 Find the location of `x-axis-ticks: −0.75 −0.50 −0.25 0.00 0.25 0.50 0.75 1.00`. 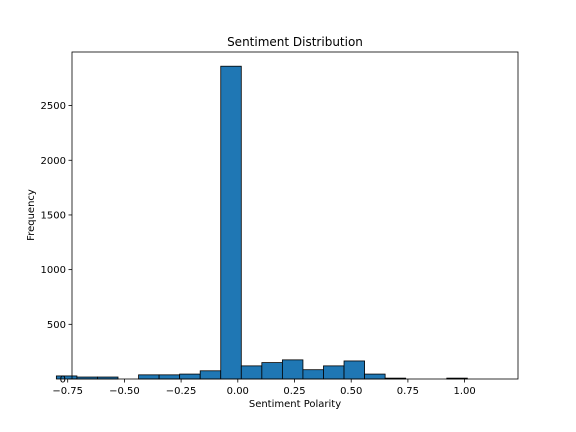

x-axis-ticks: −0.75 −0.50 −0.25 0.00 0.25 0.50 0.75 1.00 is located at coordinates (264, 388).